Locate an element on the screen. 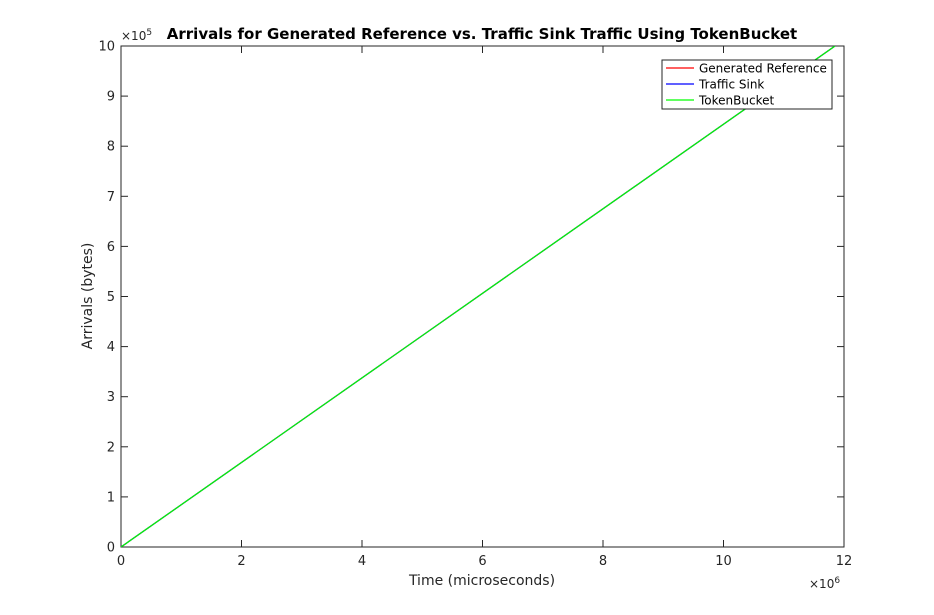  y-tick-label: 7 is located at coordinates (111, 197).